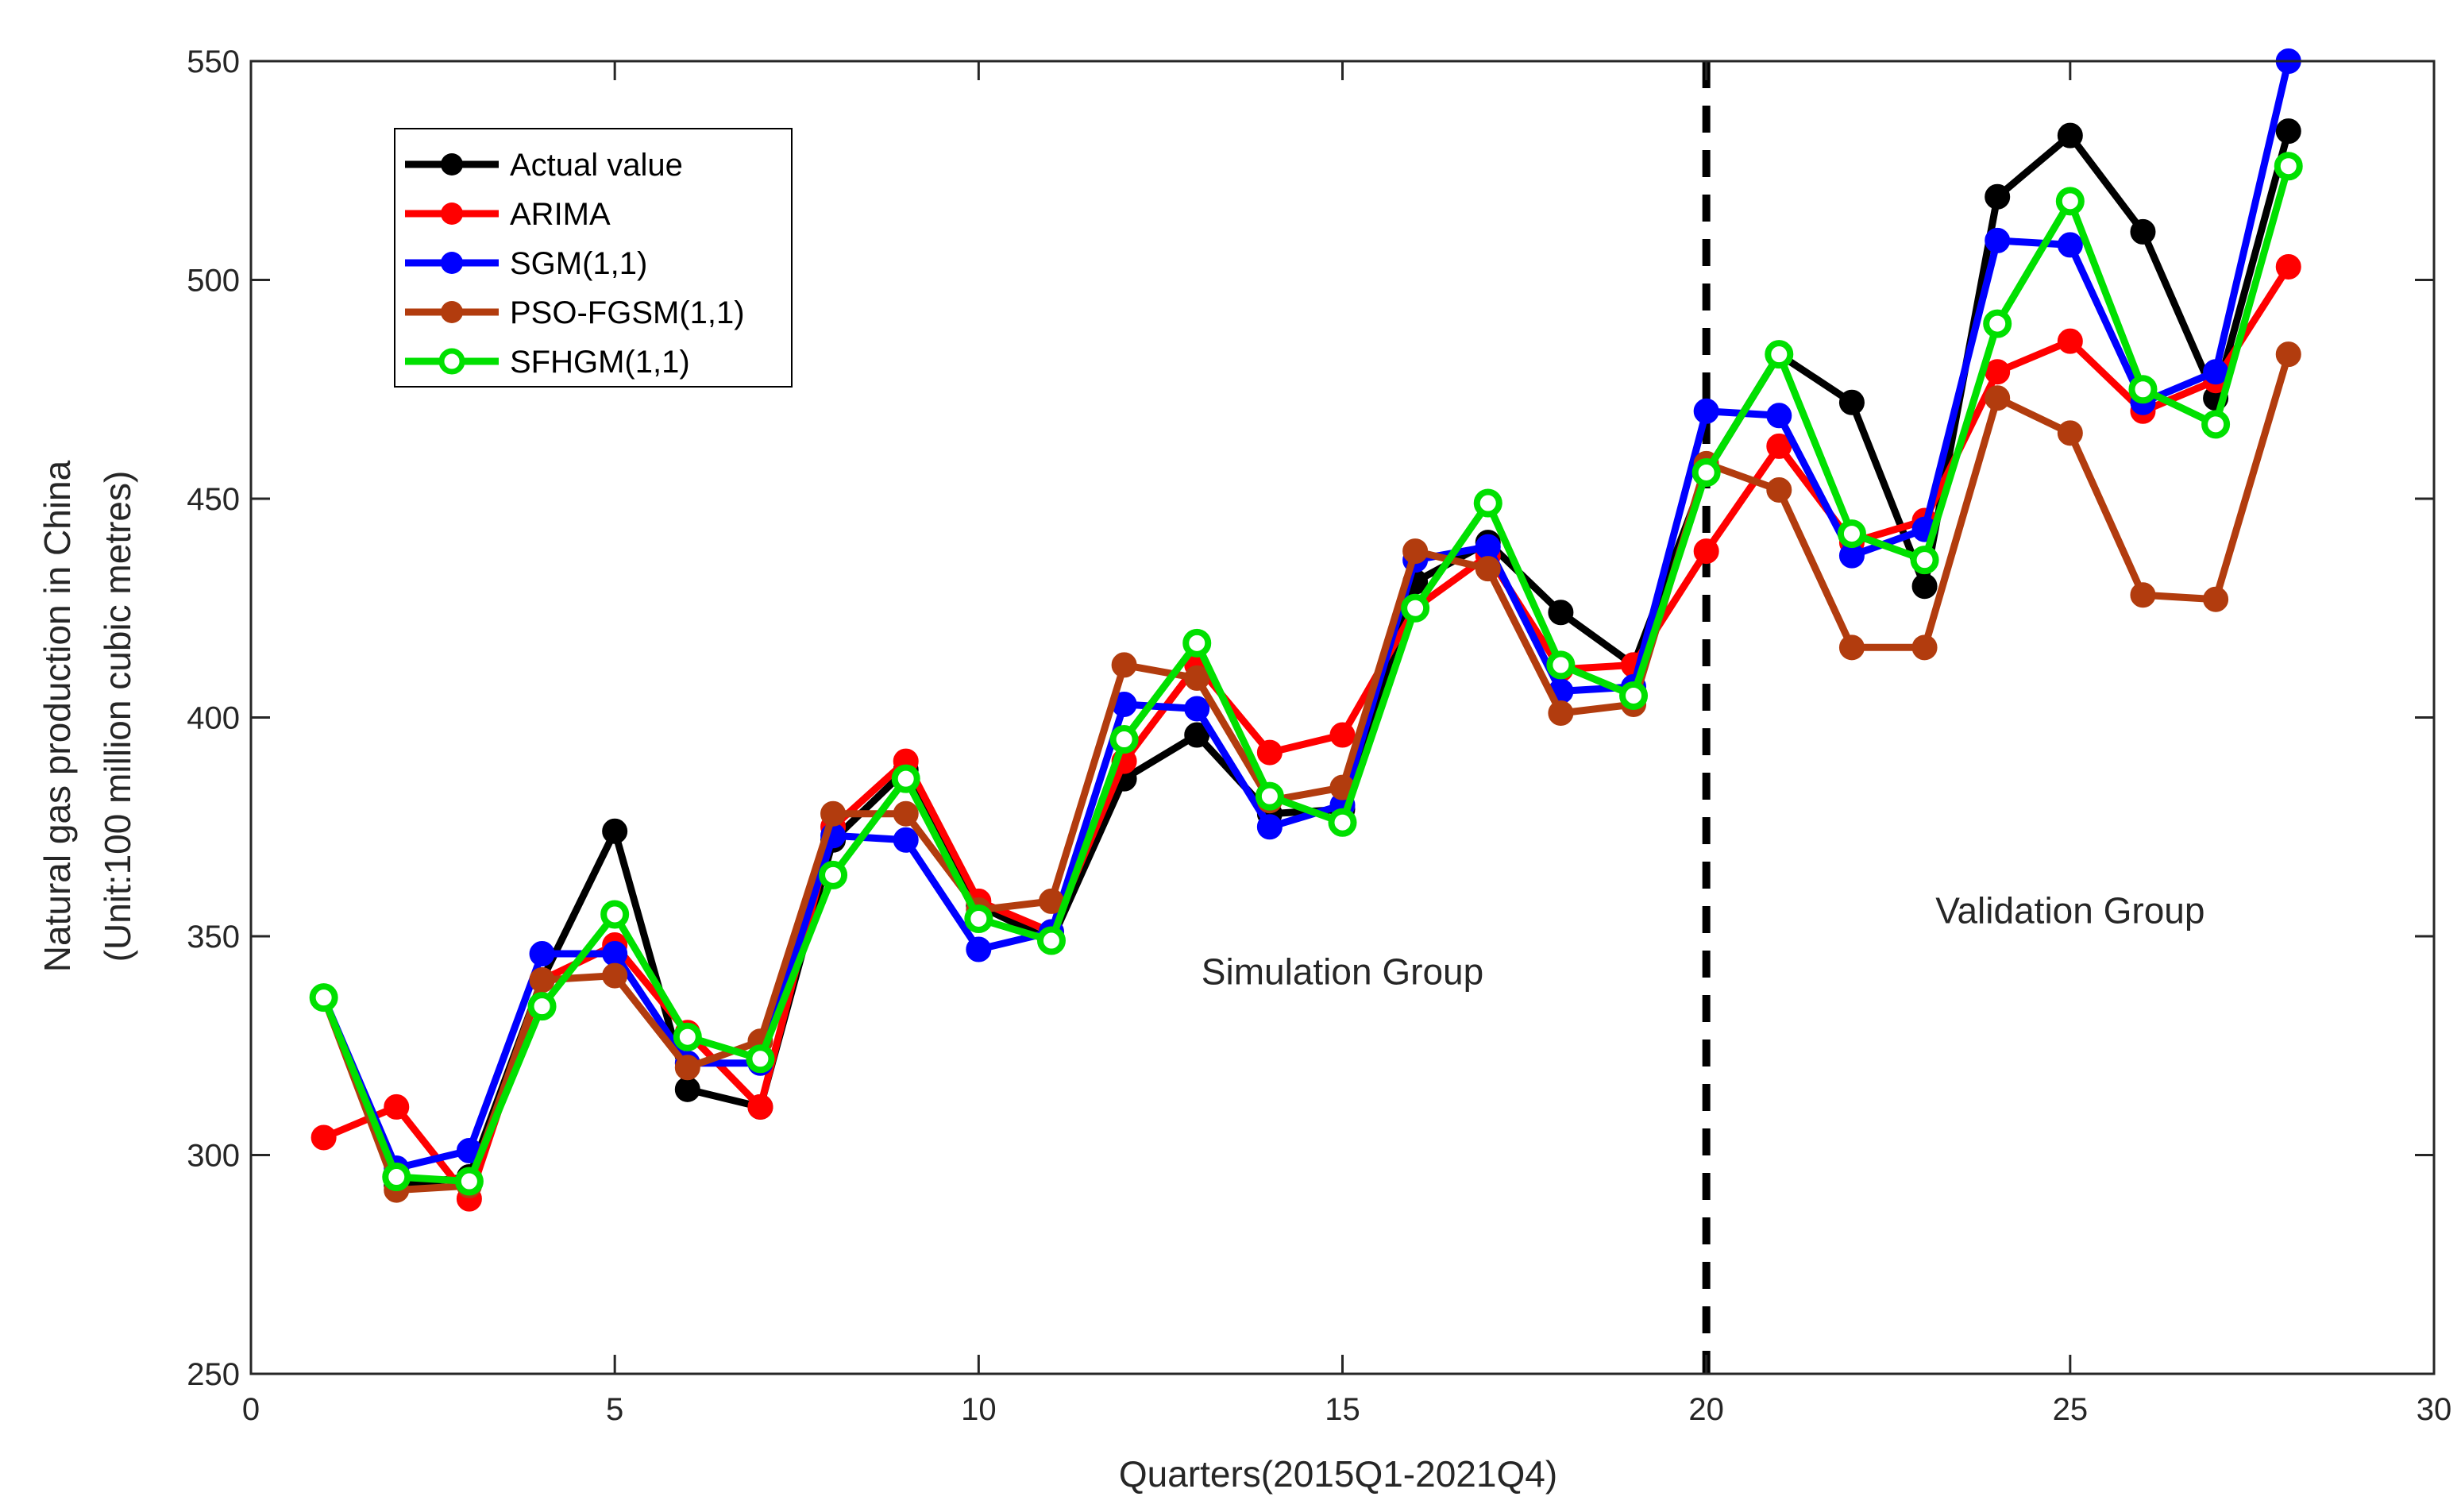 The image size is (2461, 1512). What do you see at coordinates (213, 718) in the screenshot?
I see `y-tick-label: 400` at bounding box center [213, 718].